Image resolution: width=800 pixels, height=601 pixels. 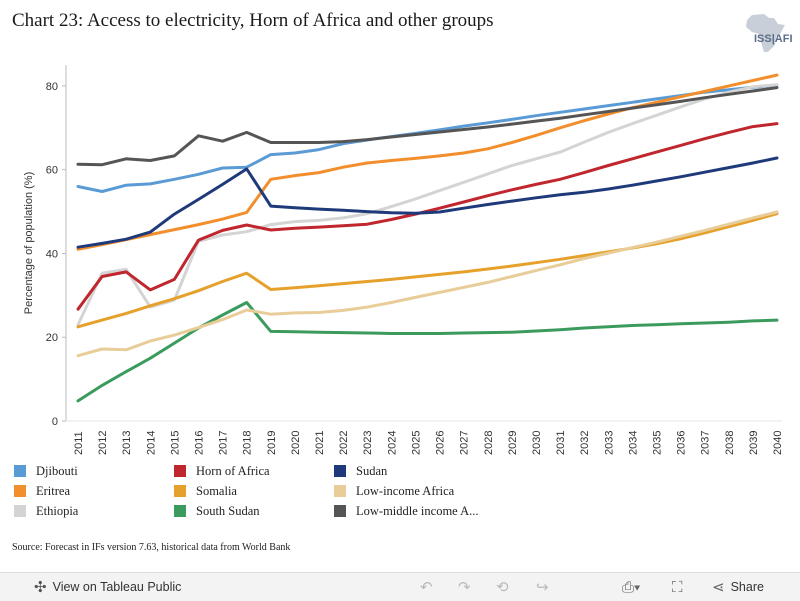 What do you see at coordinates (55, 422) in the screenshot?
I see `y-tick-label: 0` at bounding box center [55, 422].